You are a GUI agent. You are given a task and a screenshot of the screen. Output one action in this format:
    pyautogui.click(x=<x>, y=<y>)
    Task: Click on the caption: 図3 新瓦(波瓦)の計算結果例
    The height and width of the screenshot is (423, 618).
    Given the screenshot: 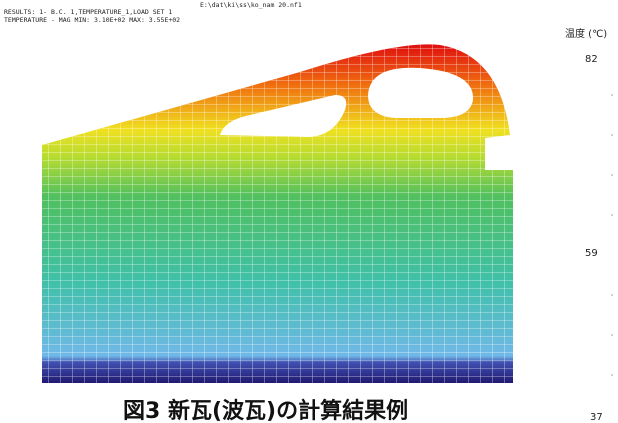 What is the action you would take?
    pyautogui.click(x=265, y=410)
    